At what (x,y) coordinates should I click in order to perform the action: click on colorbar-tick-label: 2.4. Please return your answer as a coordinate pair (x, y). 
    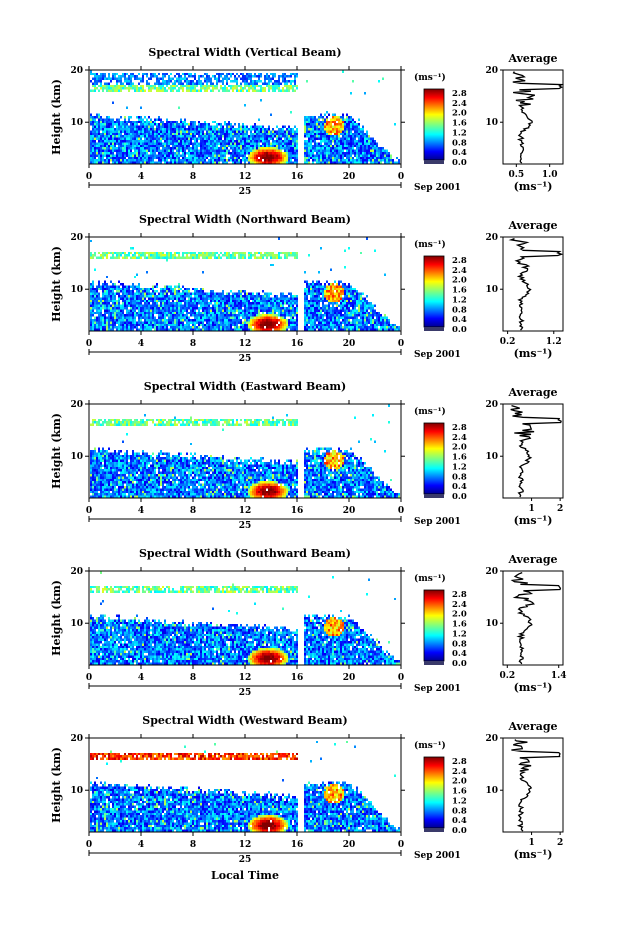
    Looking at the image, I should click on (459, 438).